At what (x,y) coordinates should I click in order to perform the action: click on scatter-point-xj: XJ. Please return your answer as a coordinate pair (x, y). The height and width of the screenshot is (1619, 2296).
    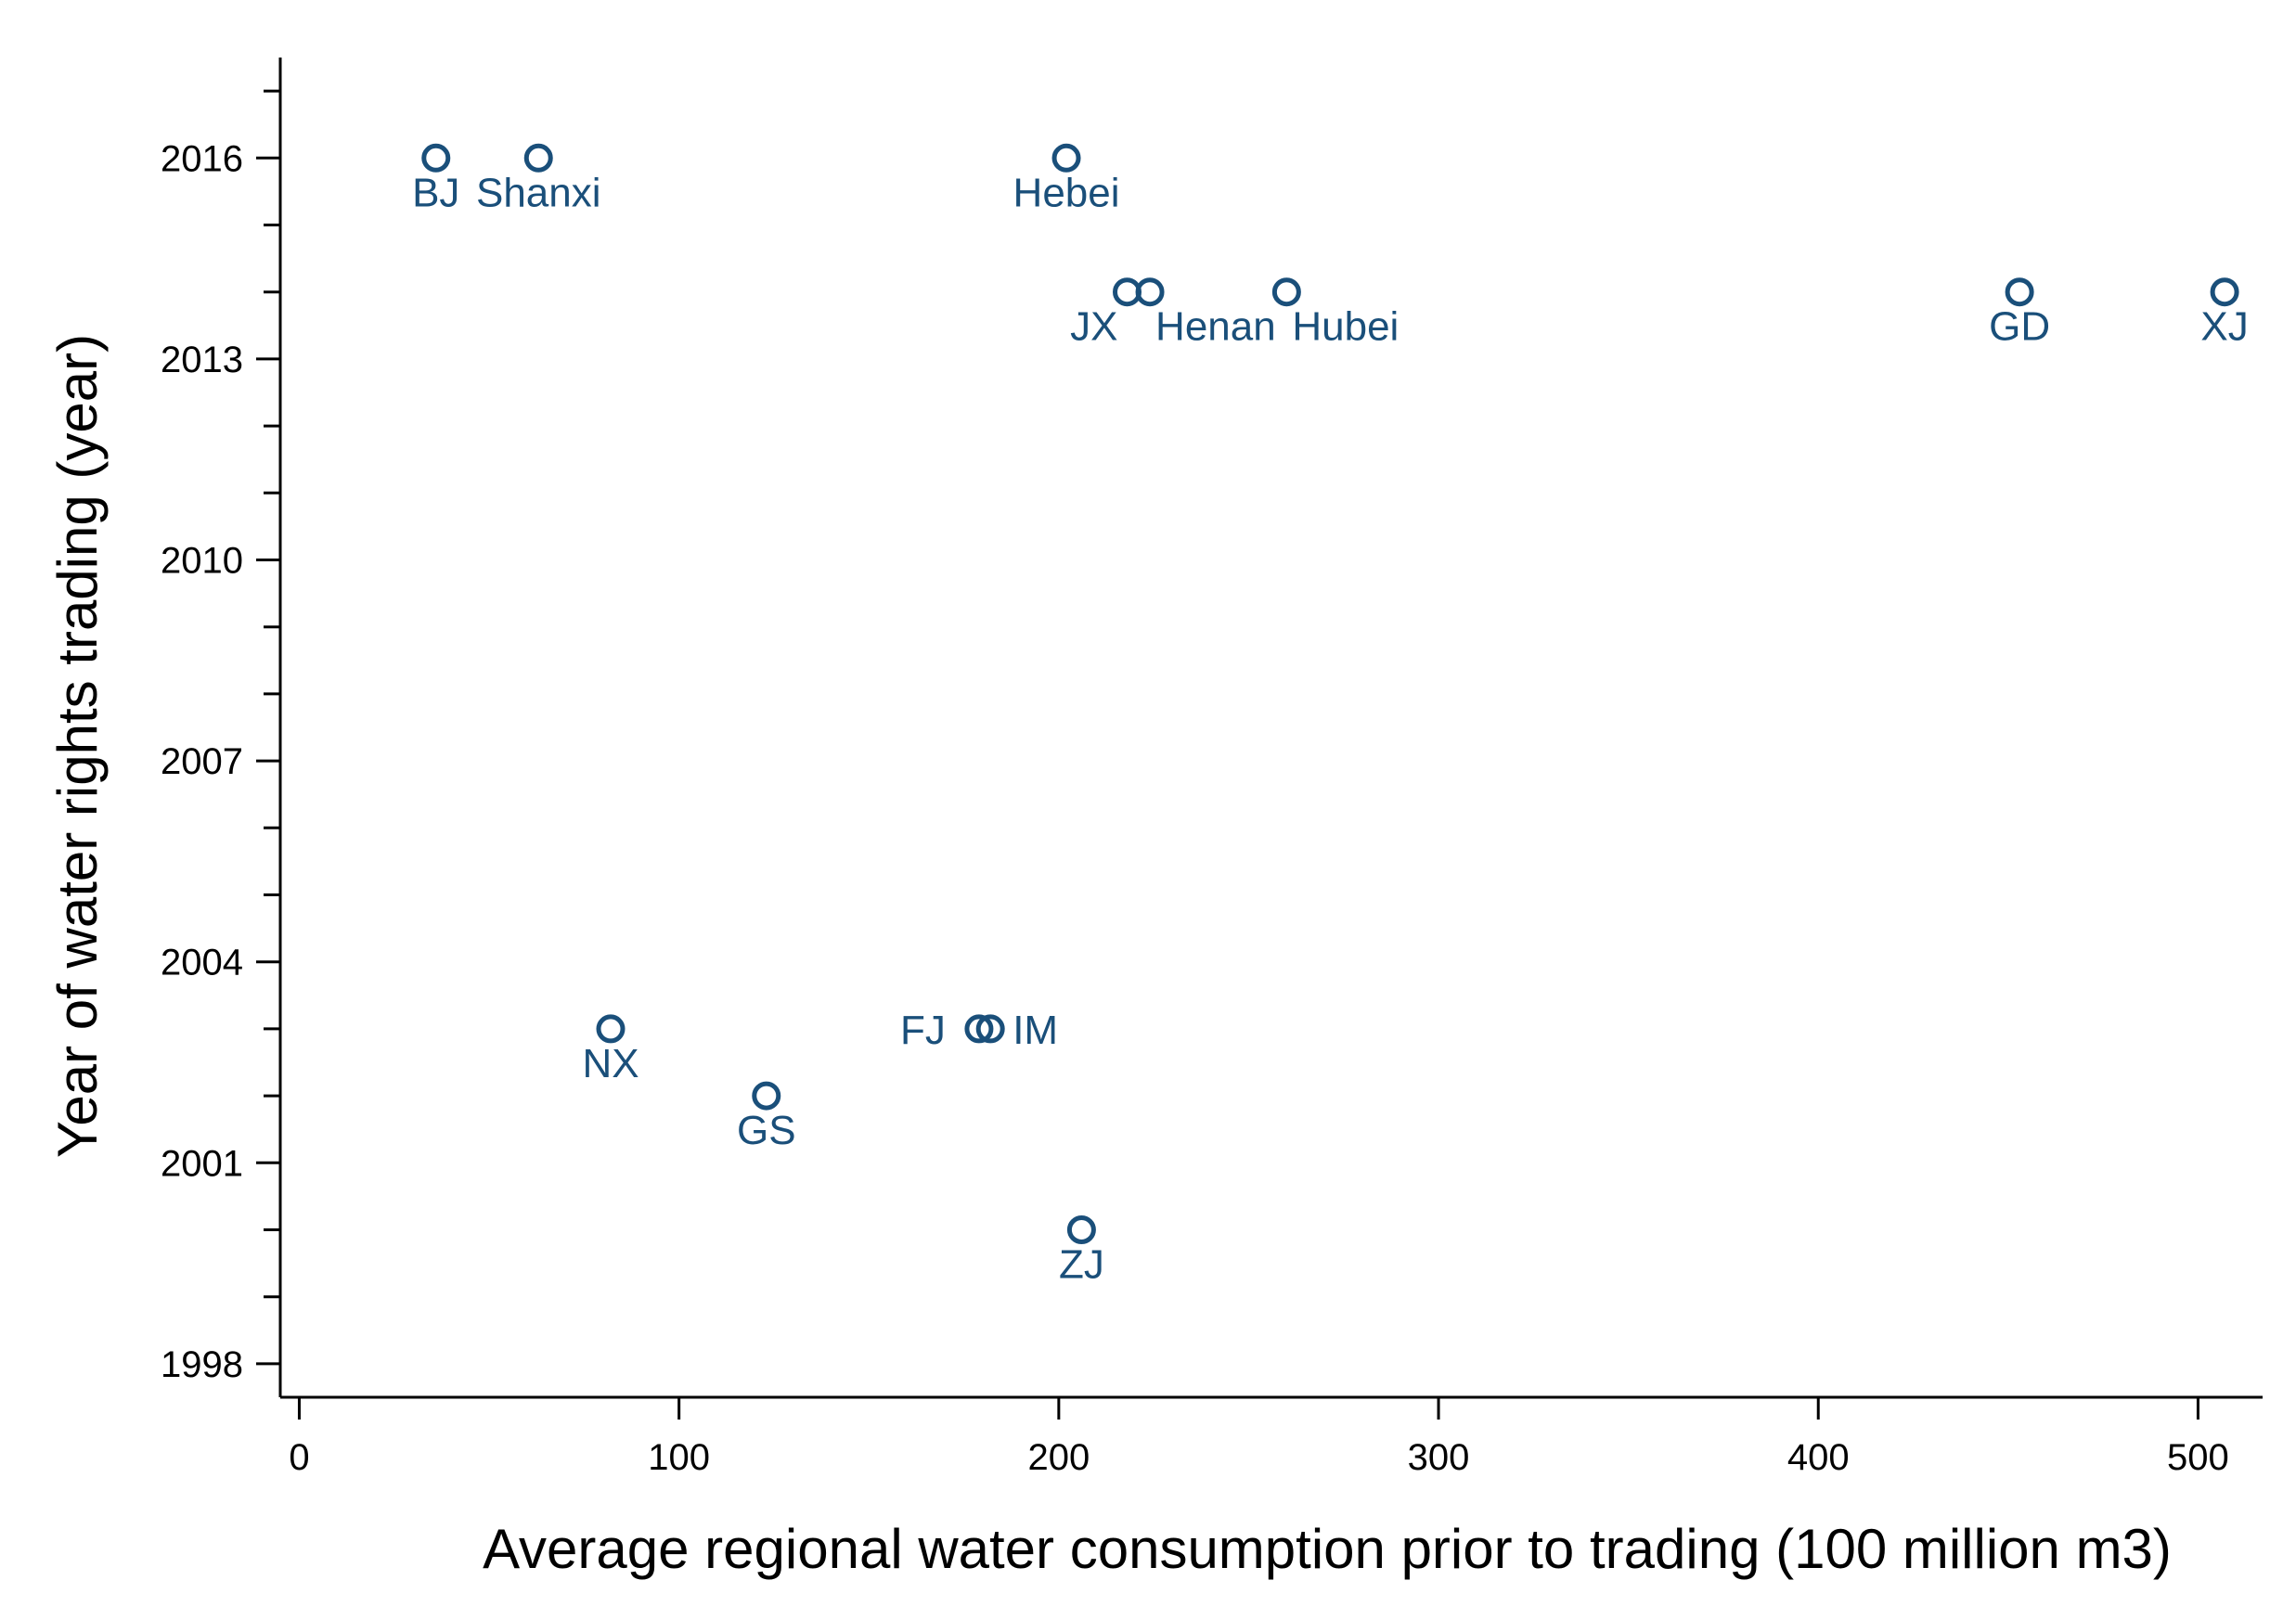
    Looking at the image, I should click on (2224, 314).